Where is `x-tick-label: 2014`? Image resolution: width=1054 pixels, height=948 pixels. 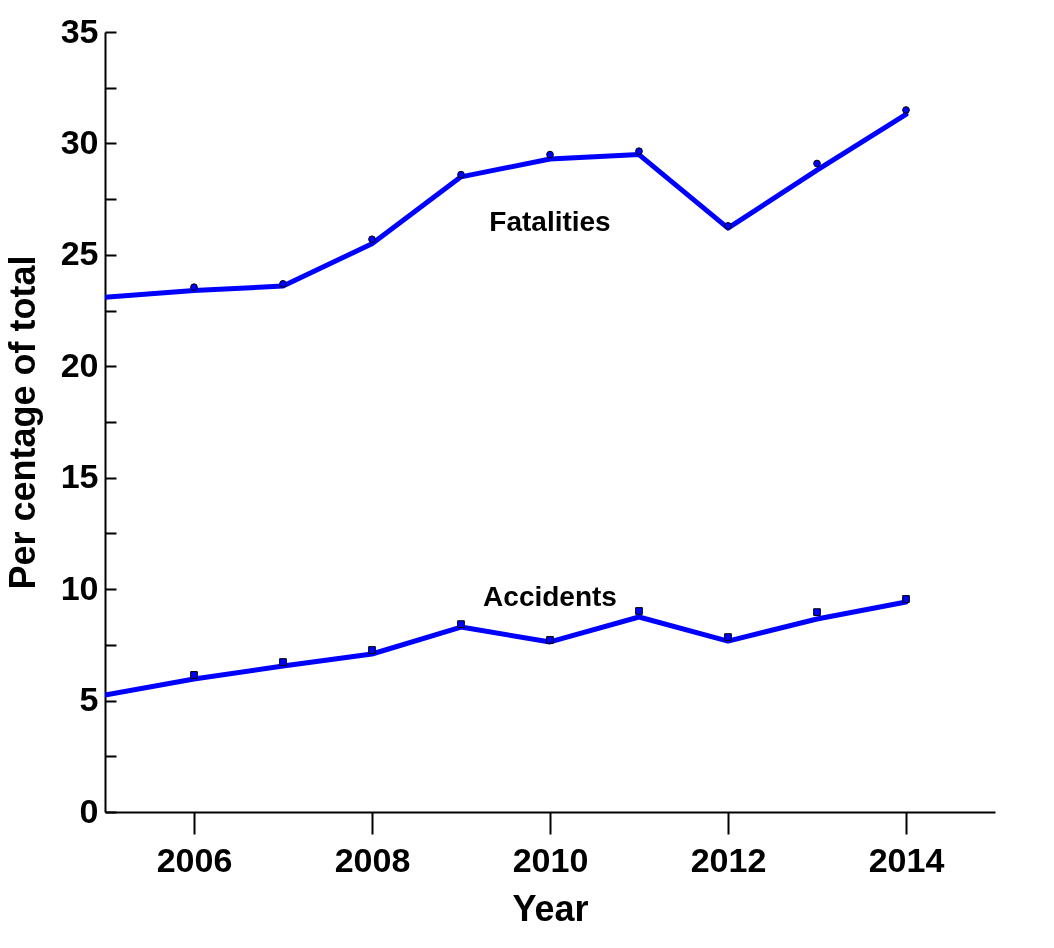
x-tick-label: 2014 is located at coordinates (906, 859).